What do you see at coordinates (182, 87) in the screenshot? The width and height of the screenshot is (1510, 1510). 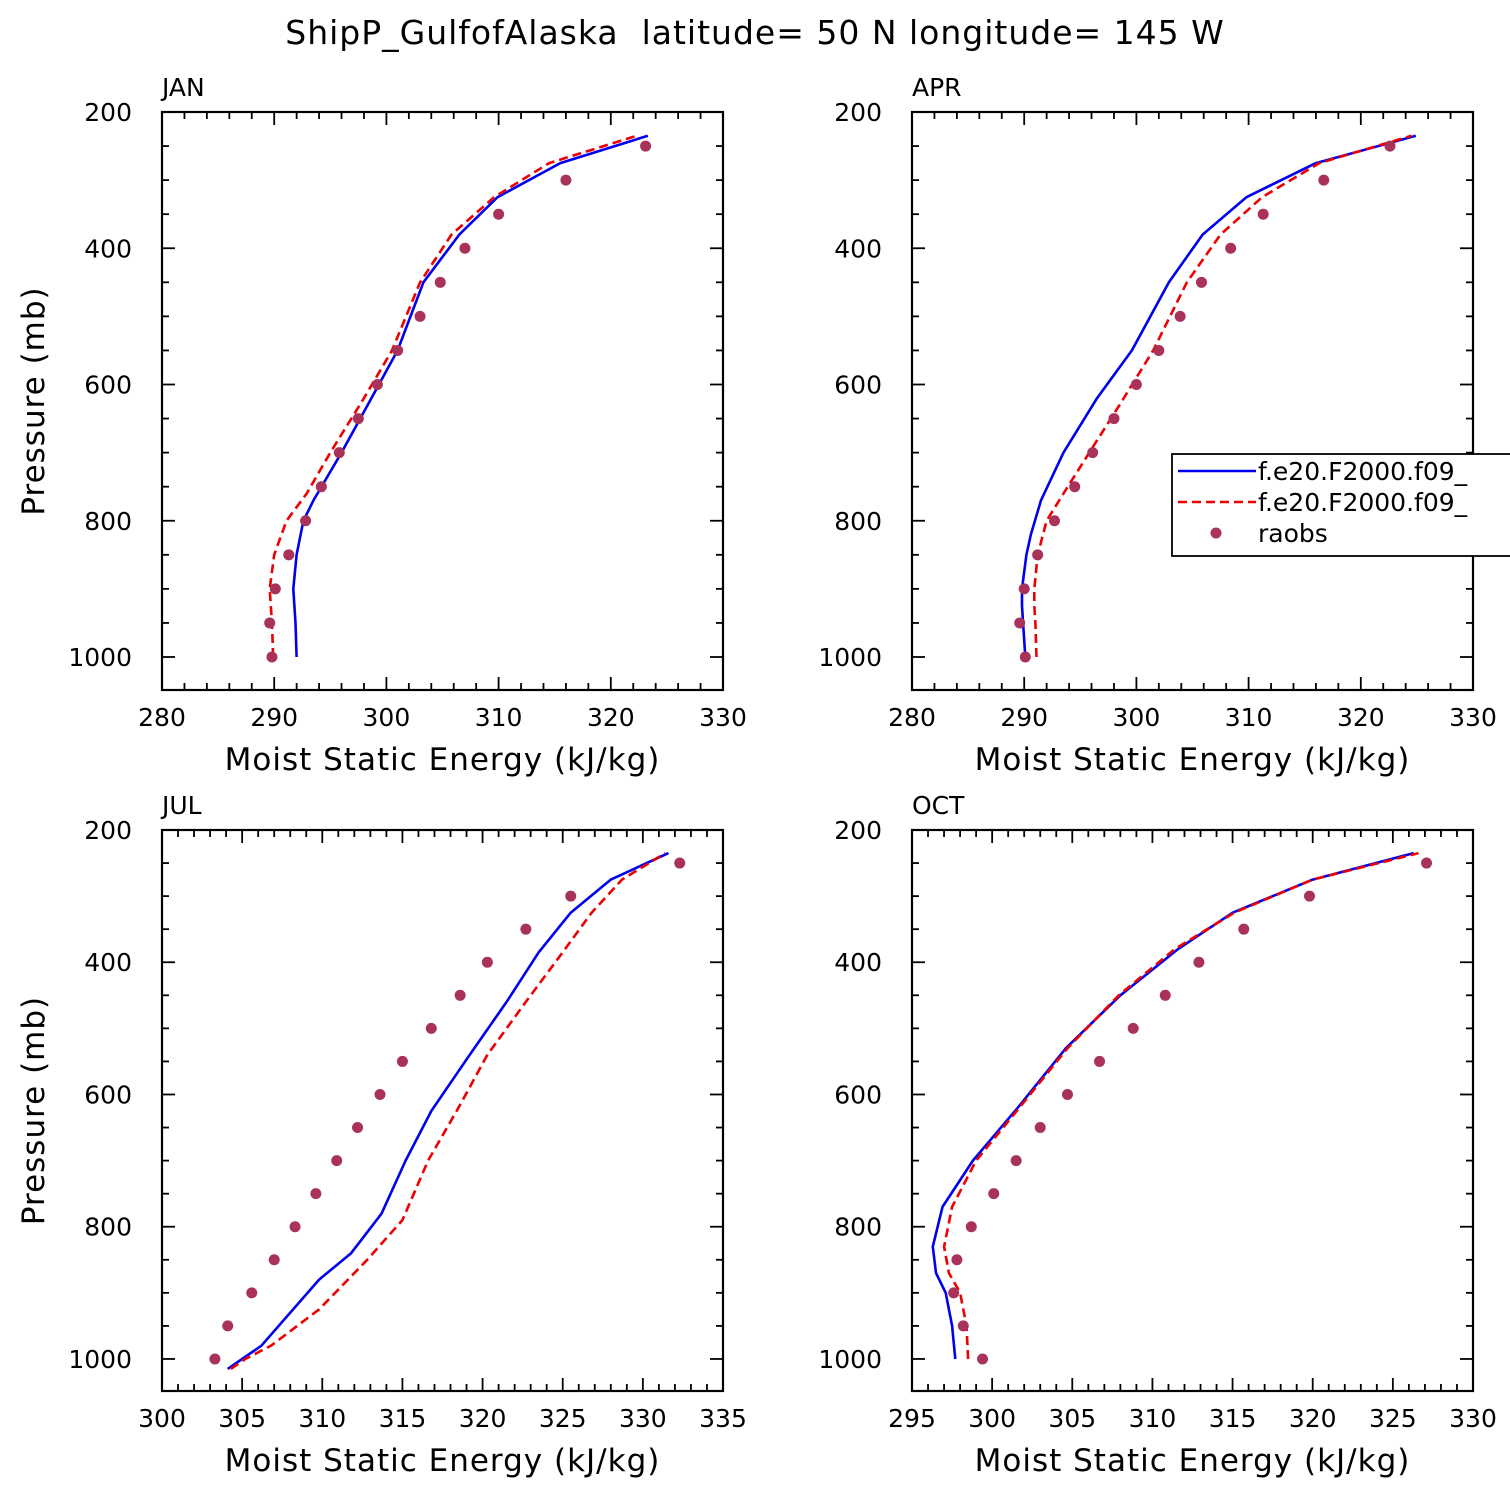 I see `panel-title: JAN` at bounding box center [182, 87].